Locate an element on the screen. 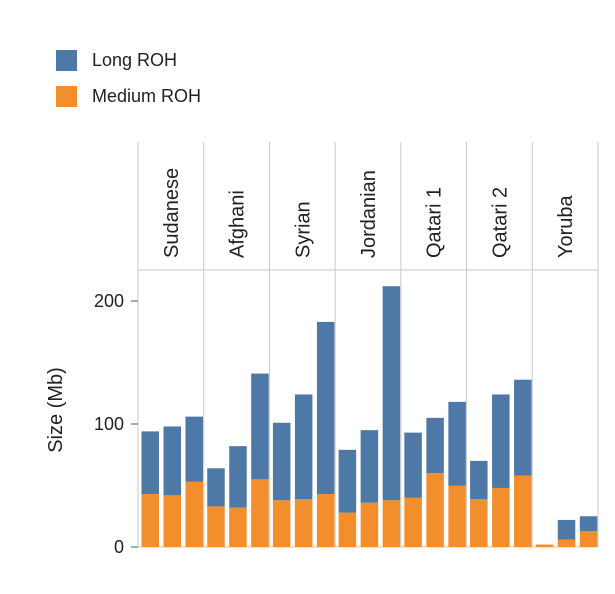 This screenshot has height=594, width=615. panel-label: Syrian is located at coordinates (303, 229).